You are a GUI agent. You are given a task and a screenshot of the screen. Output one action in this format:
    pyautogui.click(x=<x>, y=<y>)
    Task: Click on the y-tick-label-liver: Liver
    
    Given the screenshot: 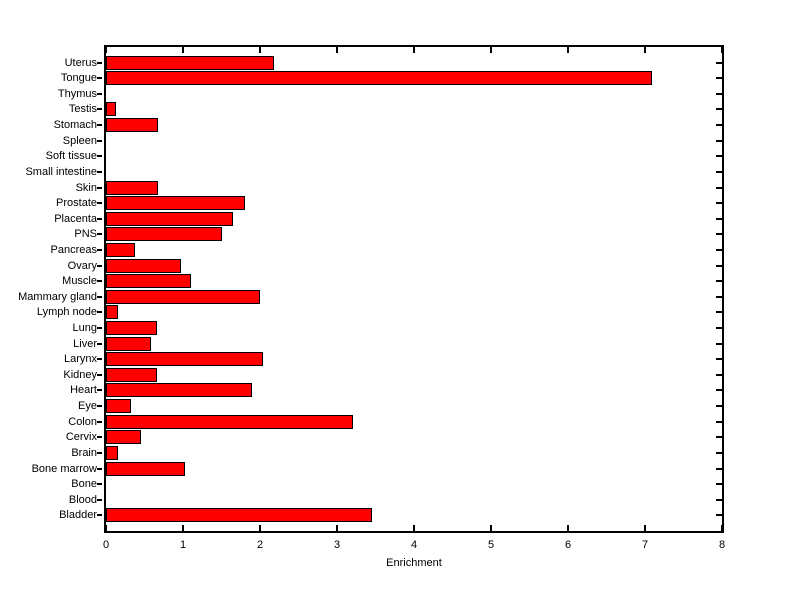 What is the action you would take?
    pyautogui.click(x=85, y=343)
    